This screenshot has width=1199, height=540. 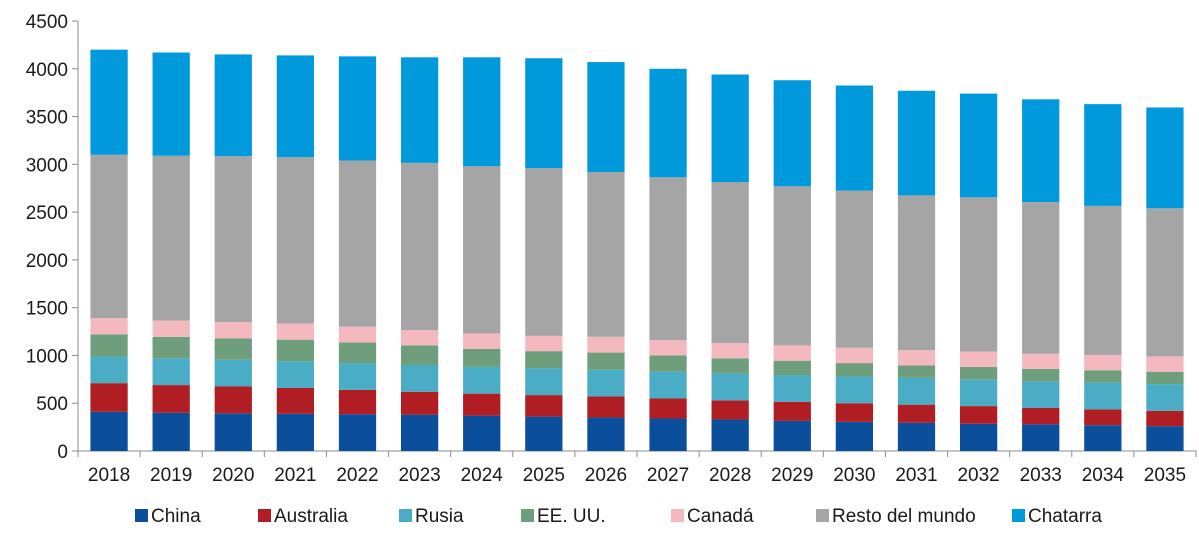 I want to click on bar-segment-ee-uu-2018, so click(x=109, y=345).